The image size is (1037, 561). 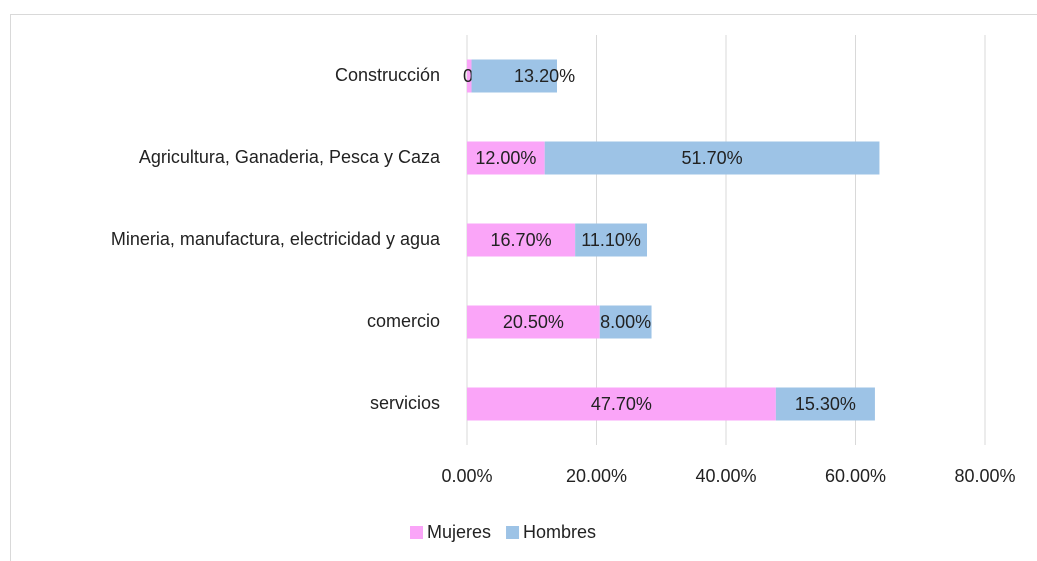 What do you see at coordinates (405, 403) in the screenshot?
I see `category-label: servicios` at bounding box center [405, 403].